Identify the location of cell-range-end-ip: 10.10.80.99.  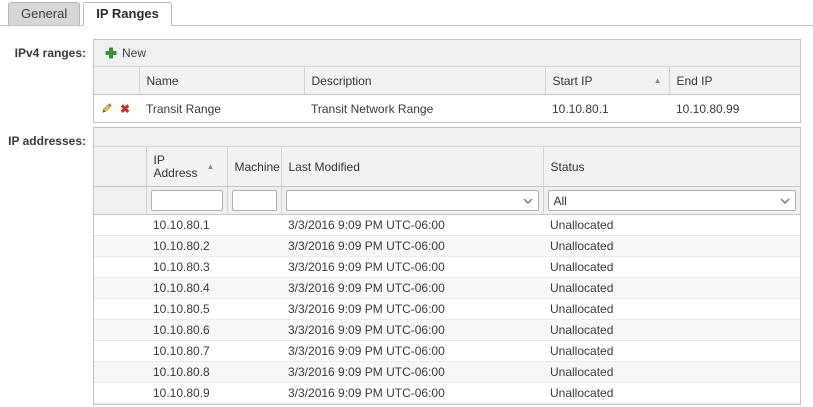
(708, 108).